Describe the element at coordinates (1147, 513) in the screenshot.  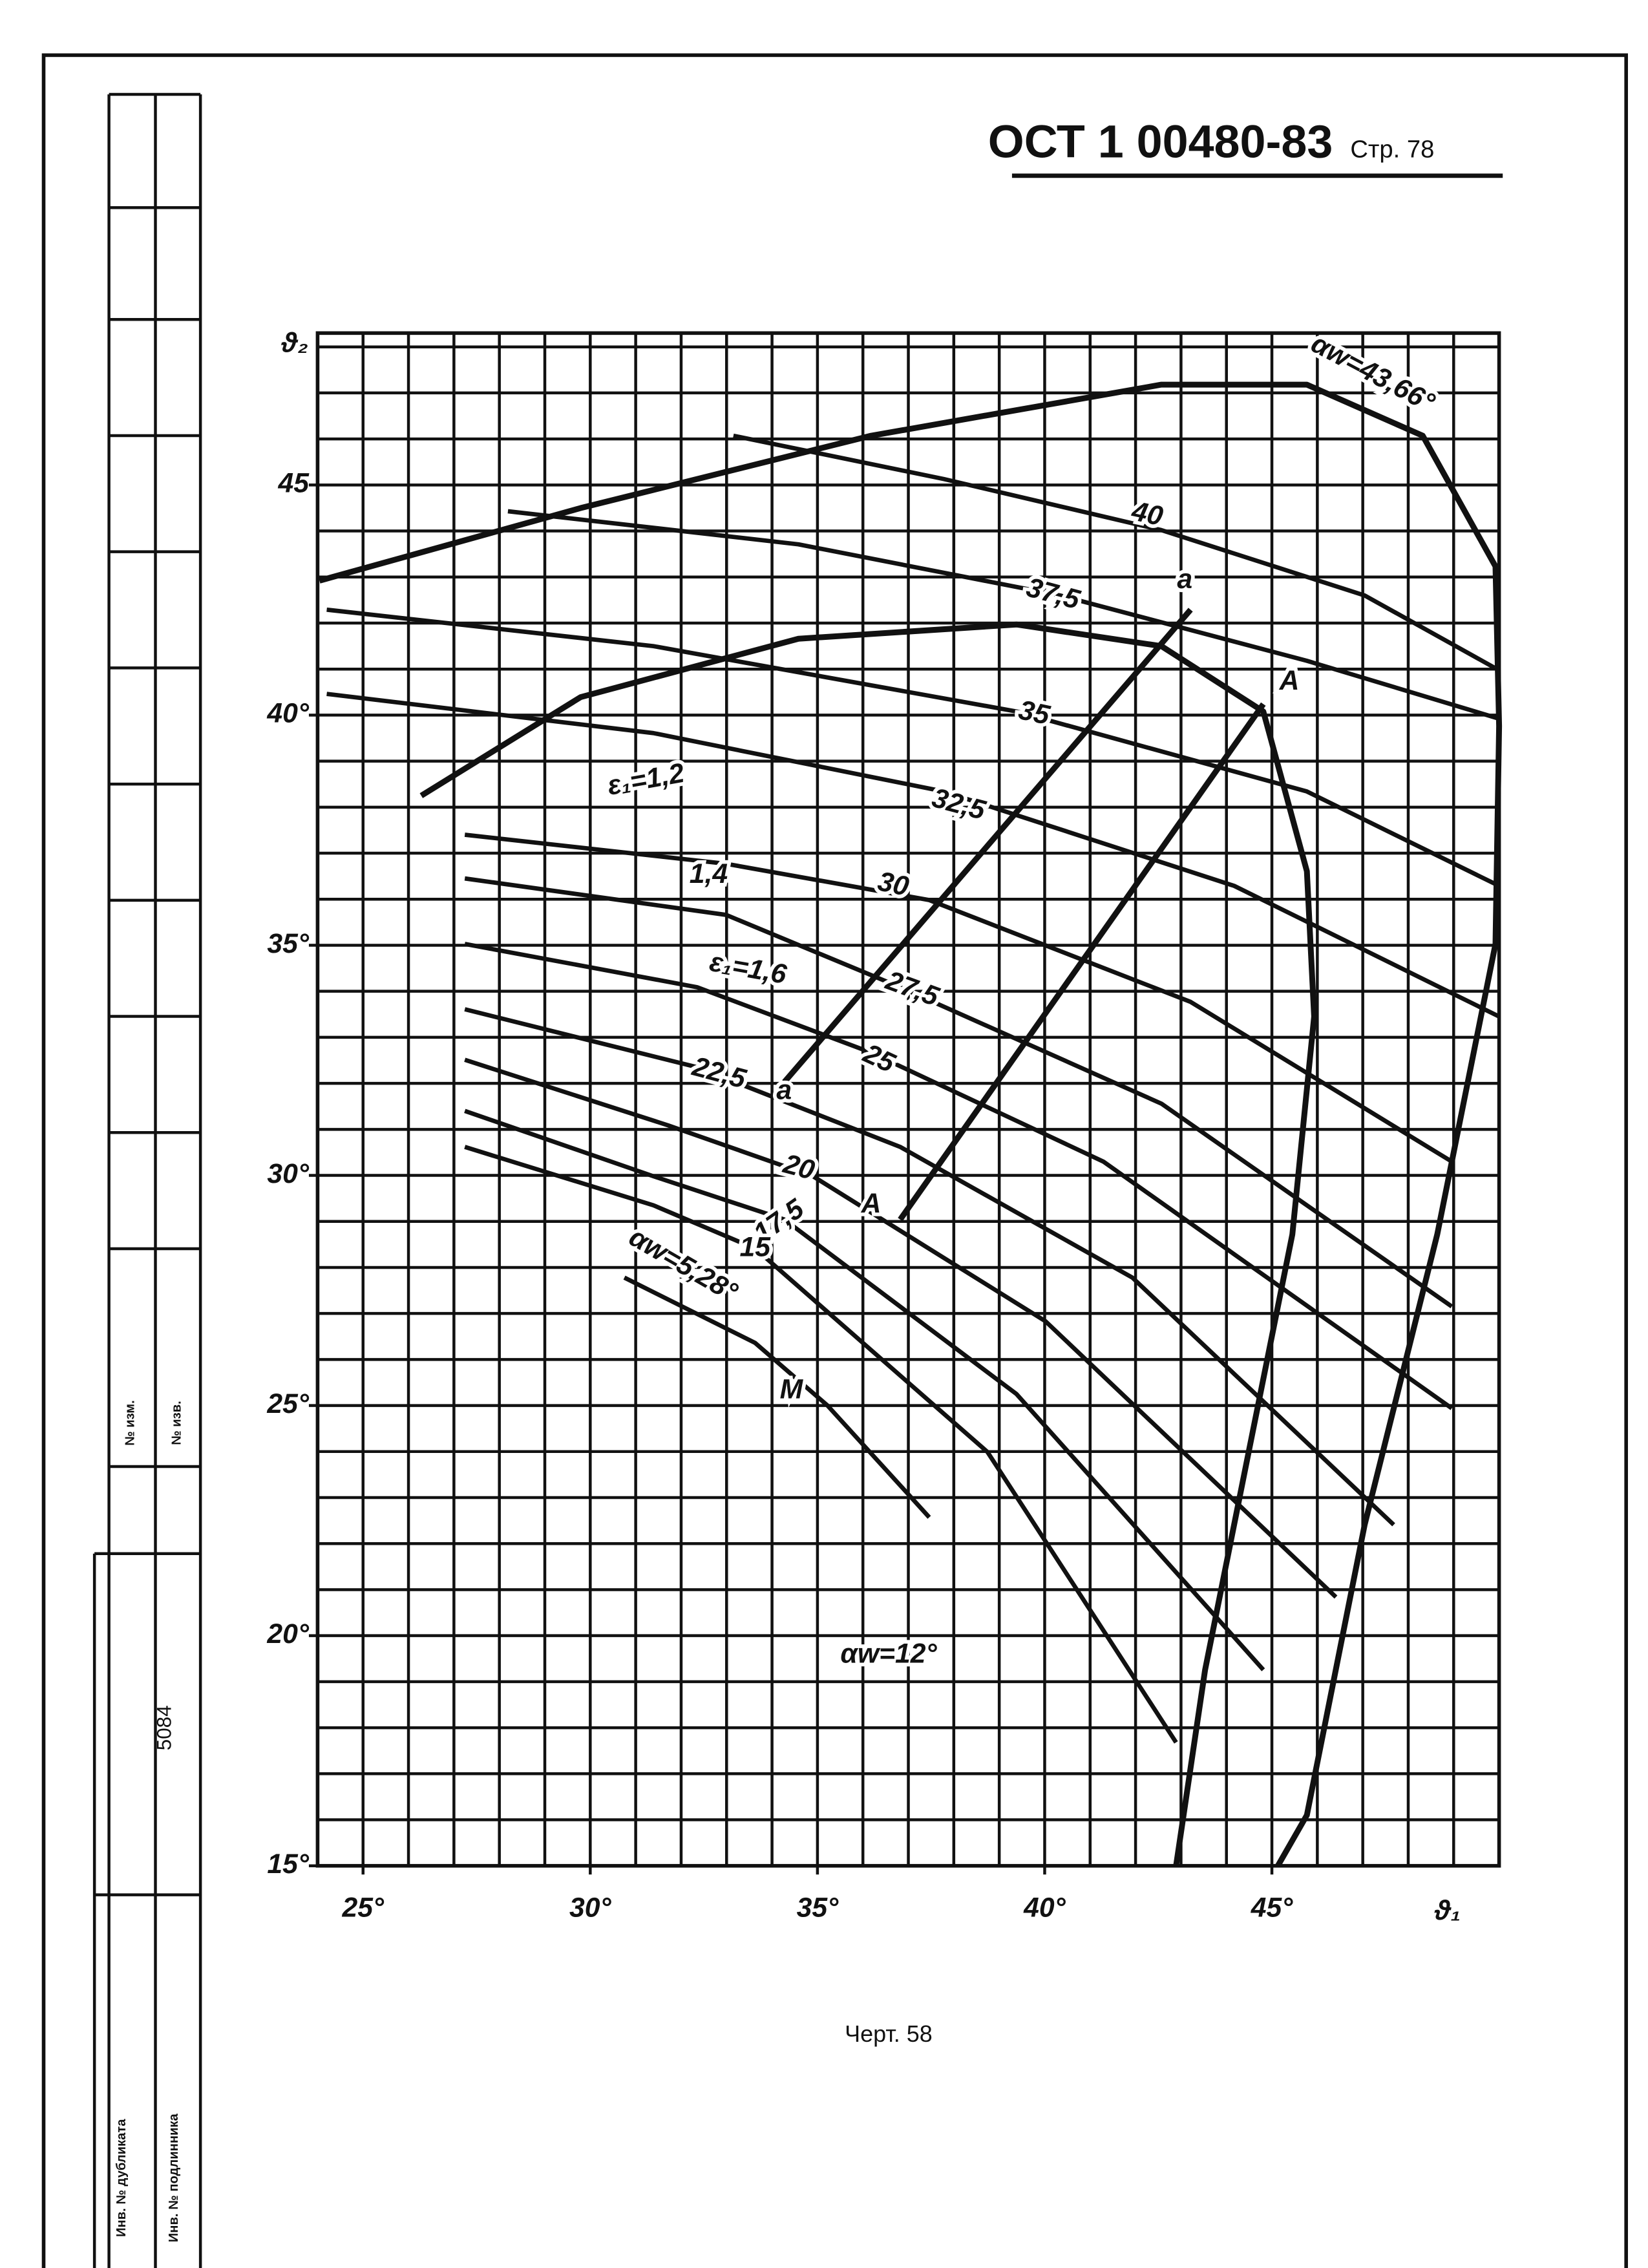
I see `curve-label: 40` at that location.